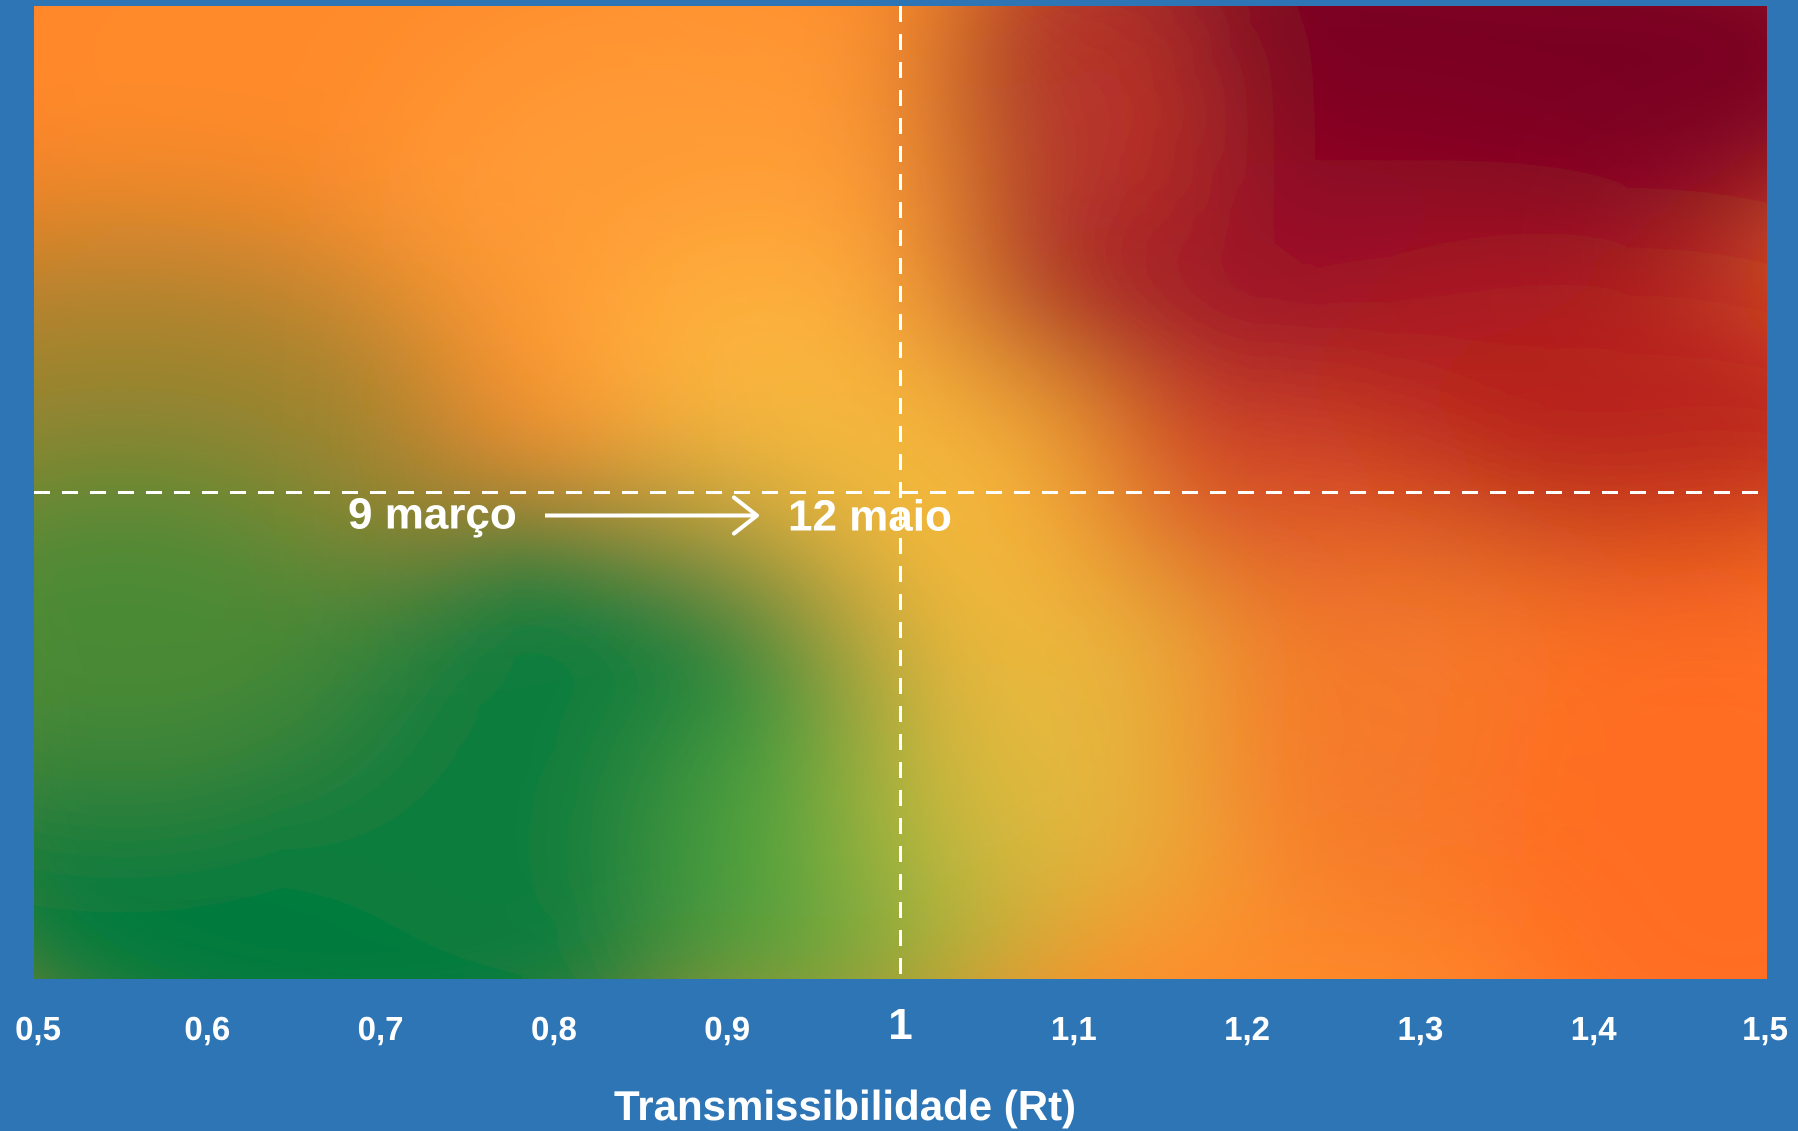 The width and height of the screenshot is (1798, 1131). What do you see at coordinates (207, 1028) in the screenshot?
I see `x-tick-label: 0,6` at bounding box center [207, 1028].